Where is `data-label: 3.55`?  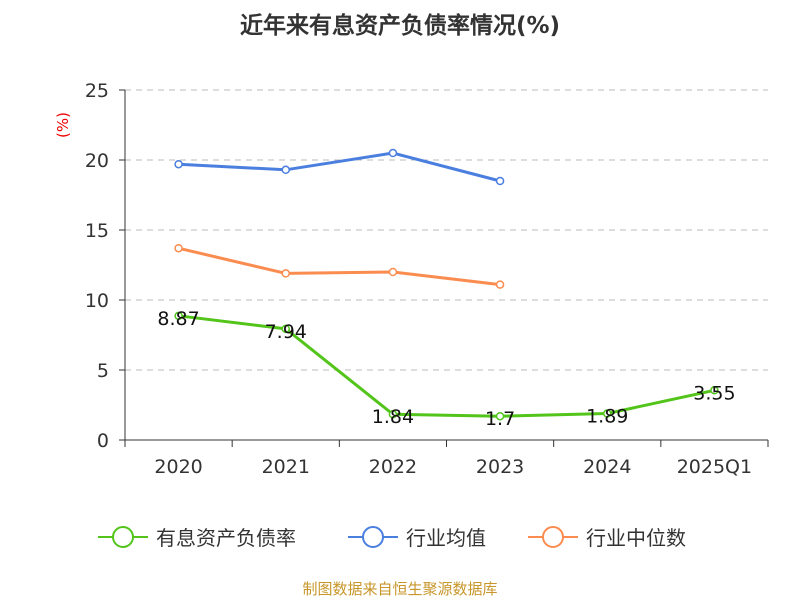 data-label: 3.55 is located at coordinates (714, 393).